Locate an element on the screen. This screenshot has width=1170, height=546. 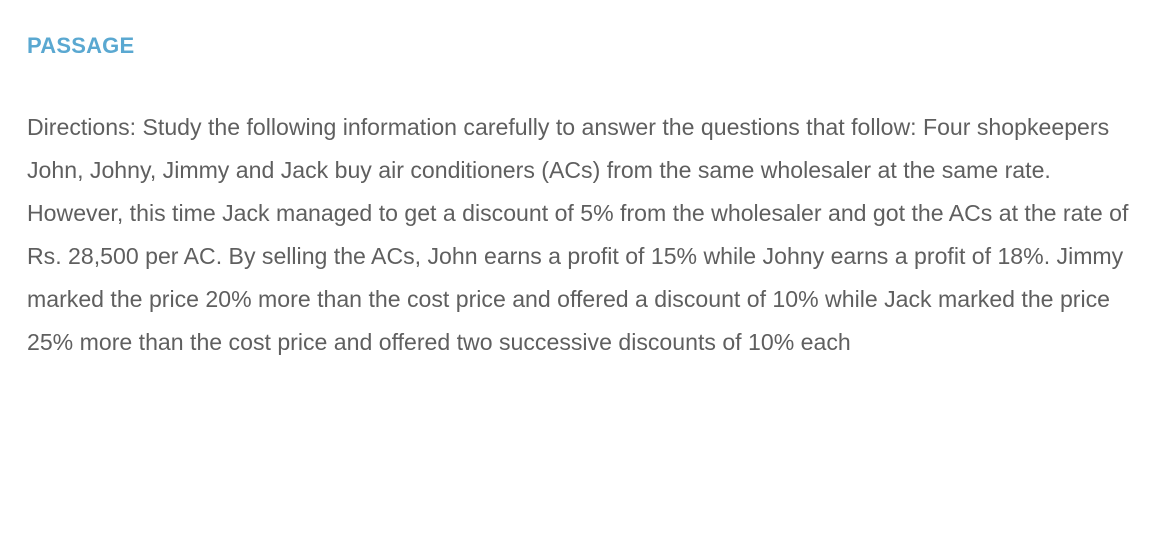
passage-heading: PASSAGE is located at coordinates (81, 45).